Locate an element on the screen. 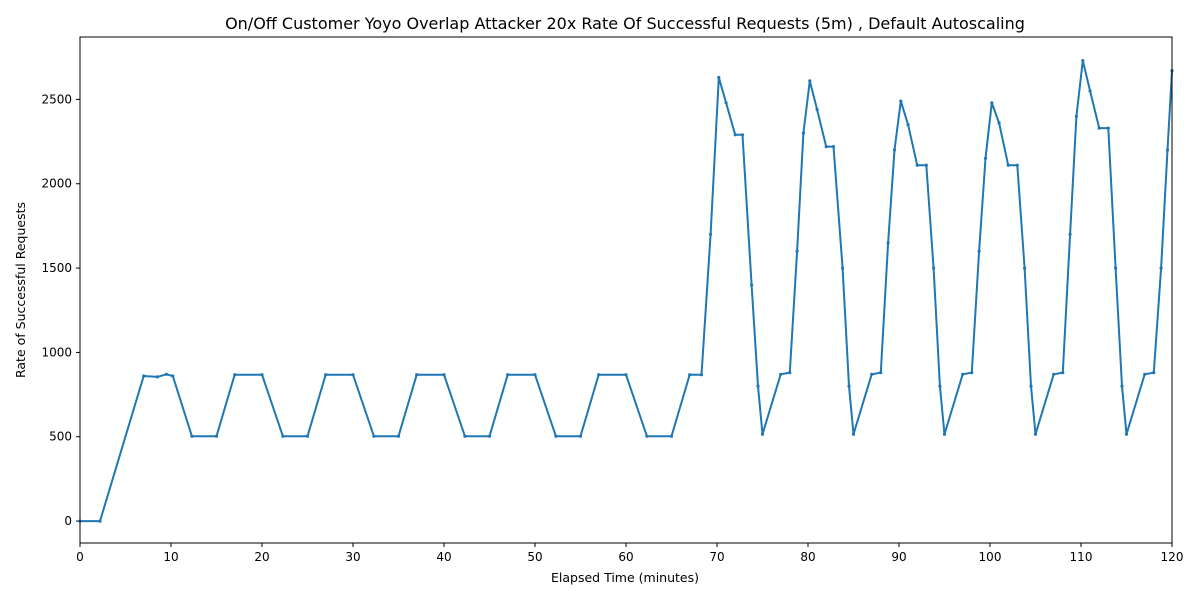 Image resolution: width=1200 pixels, height=600 pixels. x-tick-label: 90 is located at coordinates (898, 557).